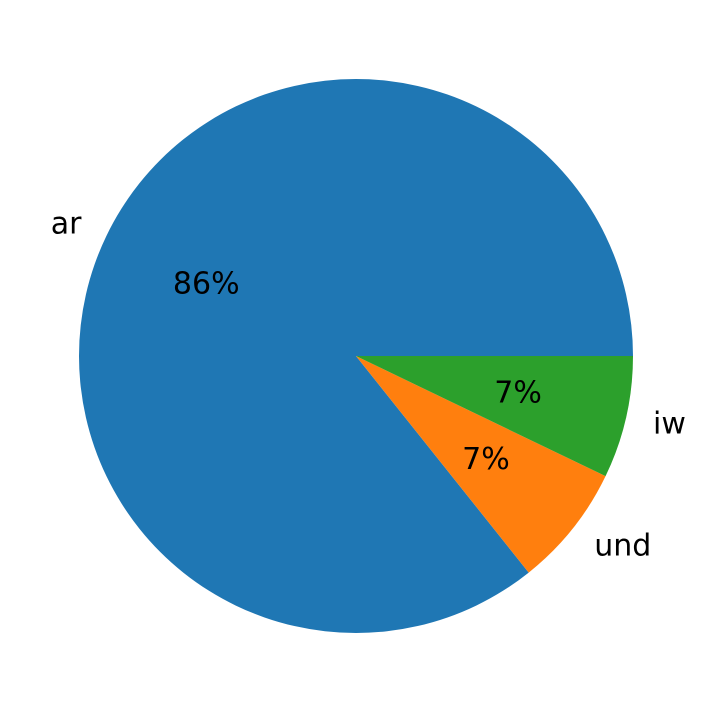  Describe the element at coordinates (486, 459) in the screenshot. I see `percent-label-und: 7%` at that location.